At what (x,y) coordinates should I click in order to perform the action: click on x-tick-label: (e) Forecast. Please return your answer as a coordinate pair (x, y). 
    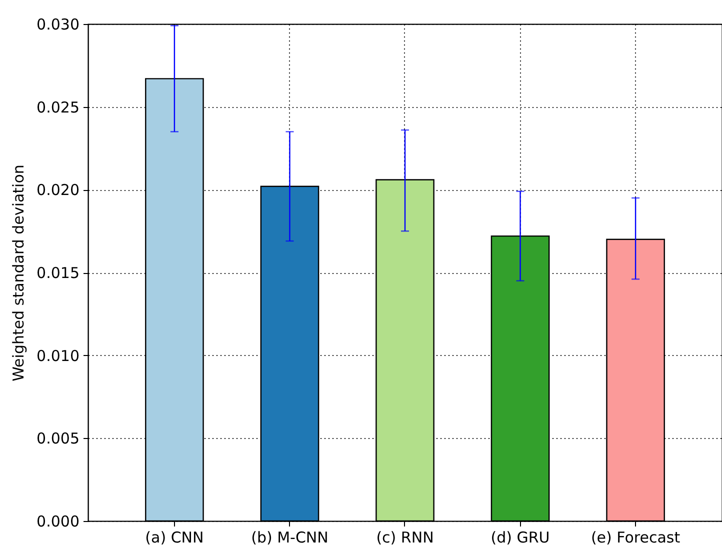
    Looking at the image, I should click on (635, 537).